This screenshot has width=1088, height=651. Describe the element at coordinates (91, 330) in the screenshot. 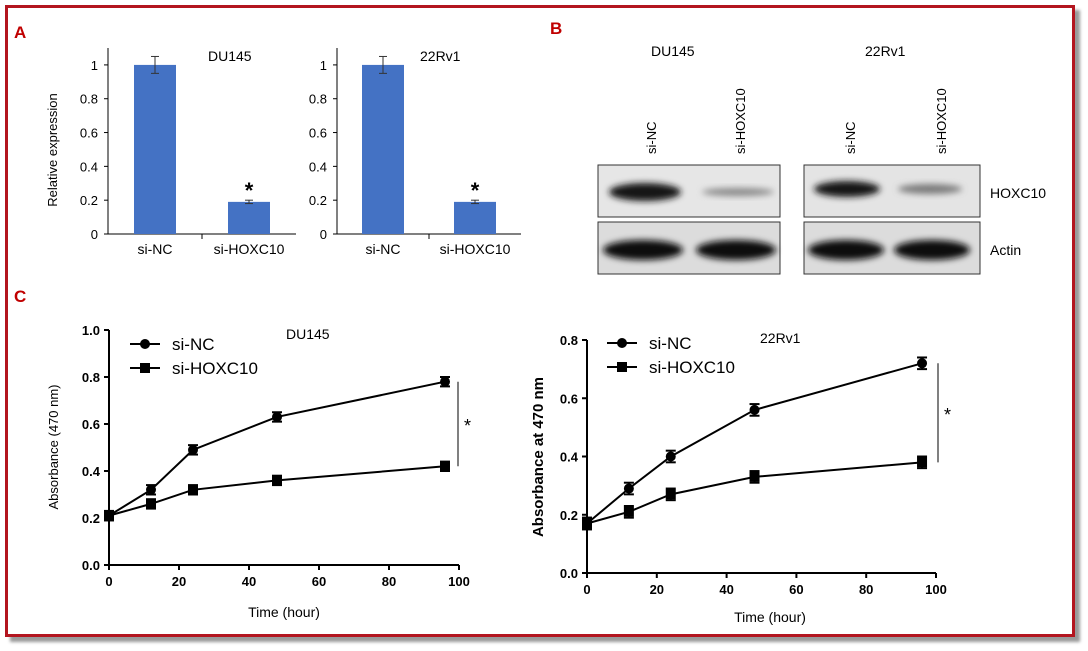

I see `y-tick-label: 1.0` at that location.